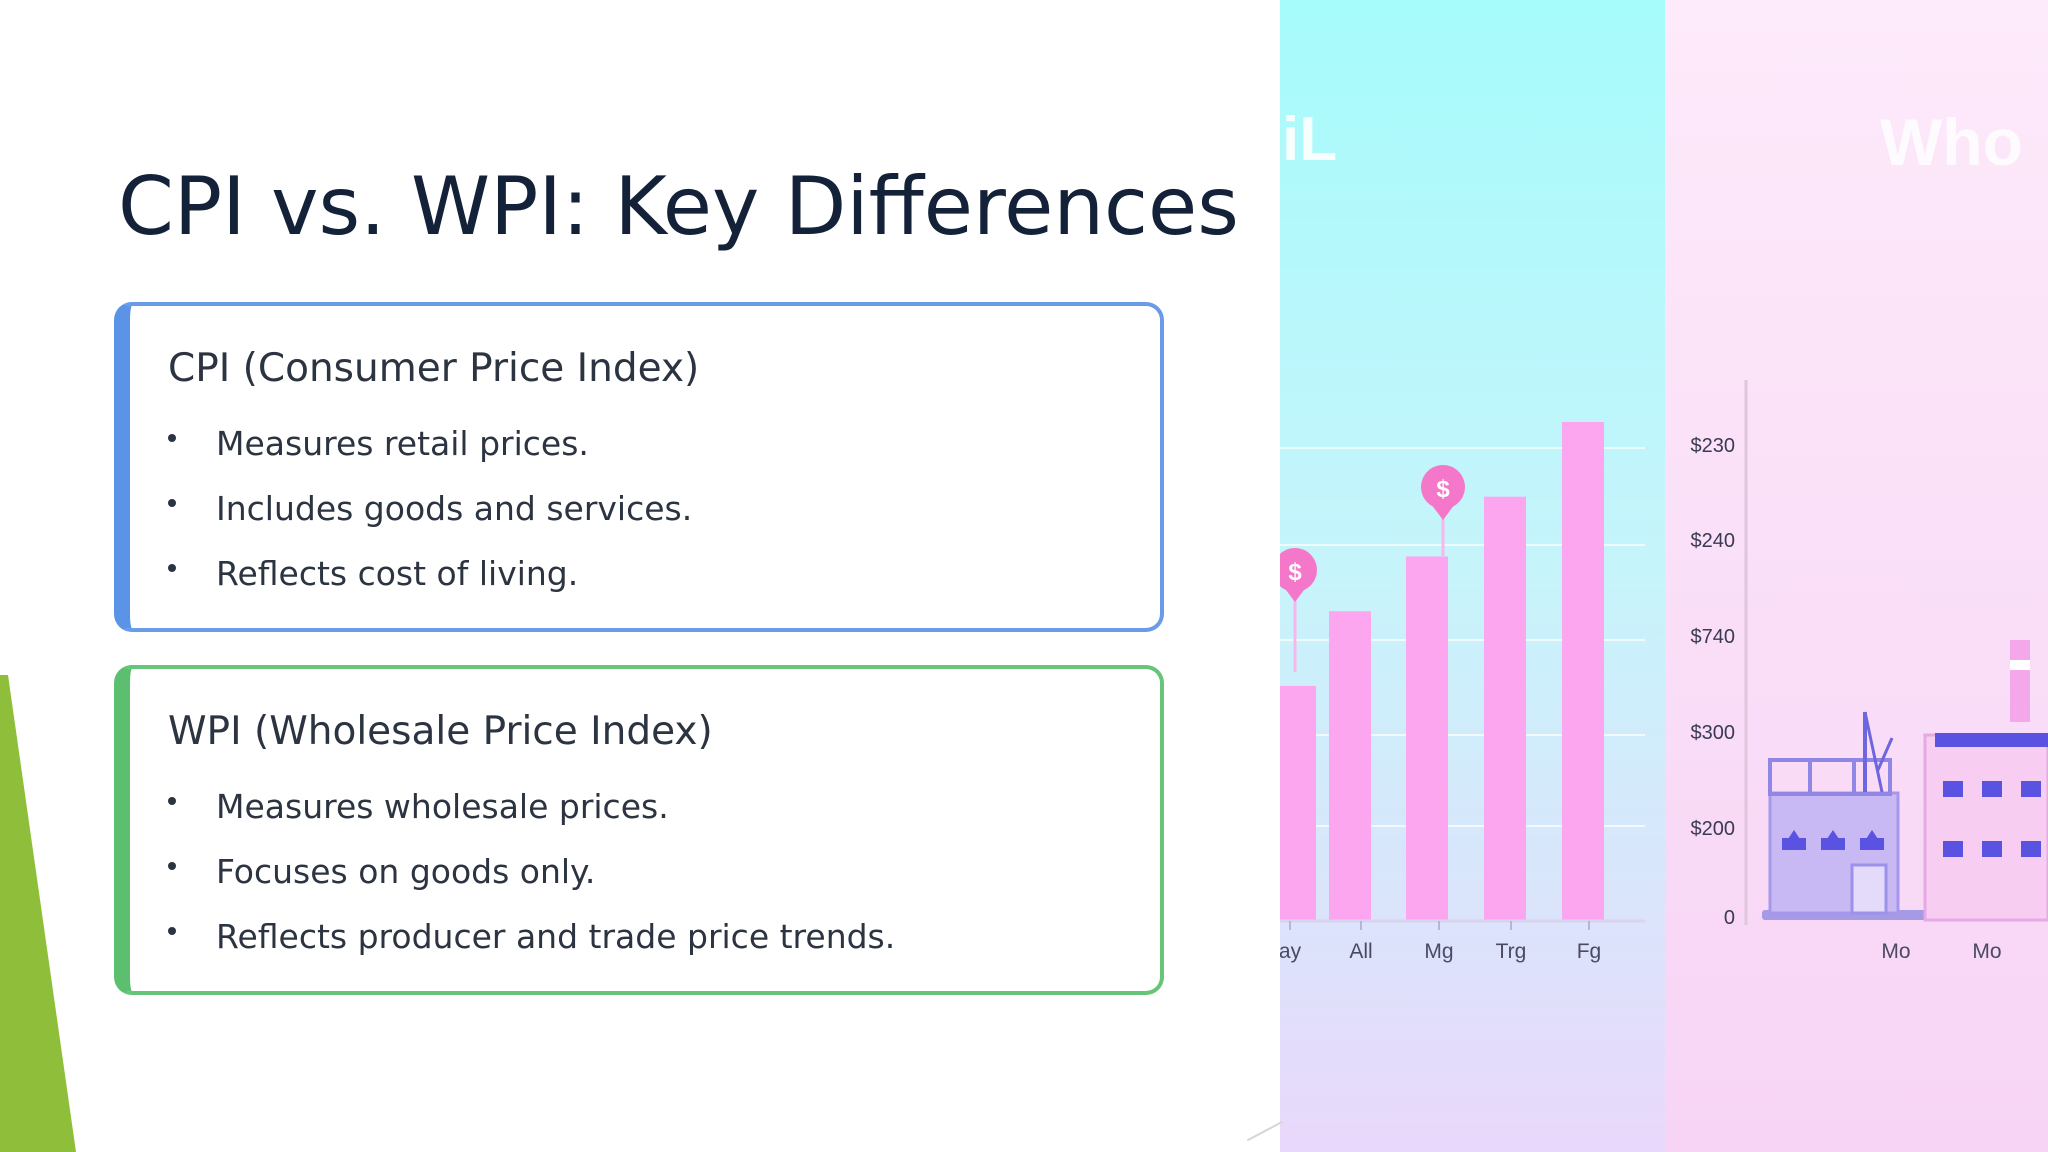 Image resolution: width=2048 pixels, height=1152 pixels. What do you see at coordinates (1729, 918) in the screenshot?
I see `wholesale-y-tick-label: 0` at bounding box center [1729, 918].